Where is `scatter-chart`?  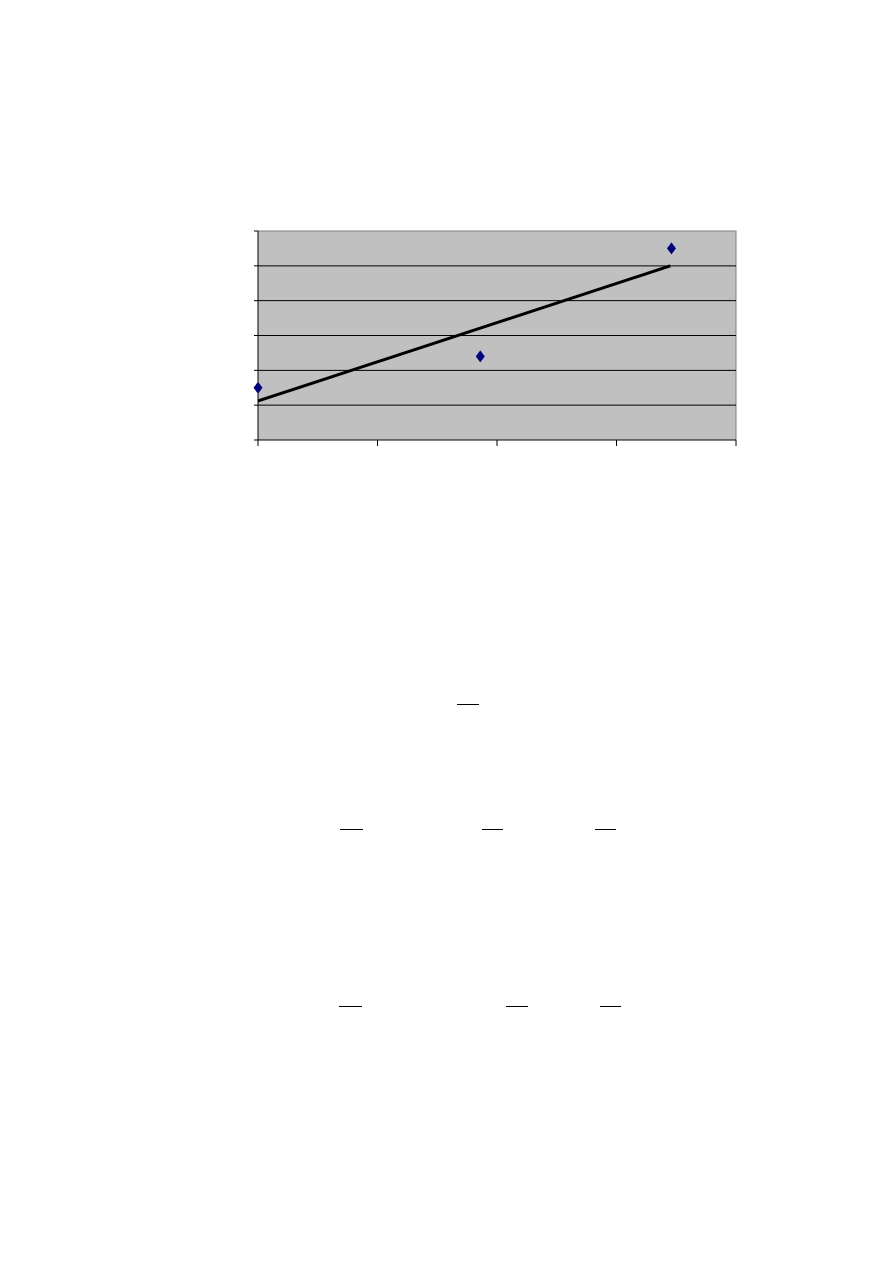 scatter-chart is located at coordinates (495, 338).